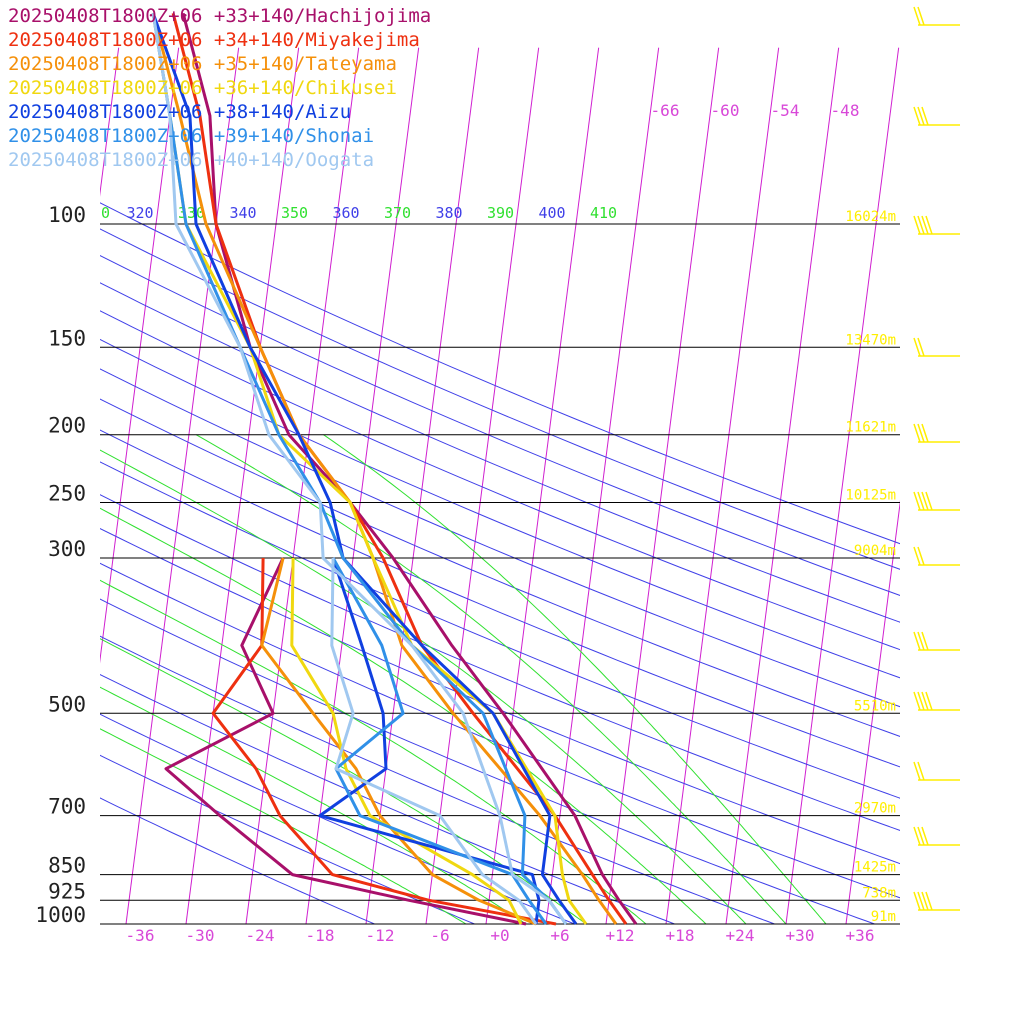 The height and width of the screenshot is (1024, 1024). Describe the element at coordinates (875, 551) in the screenshot. I see `height-label: 9004m` at that location.